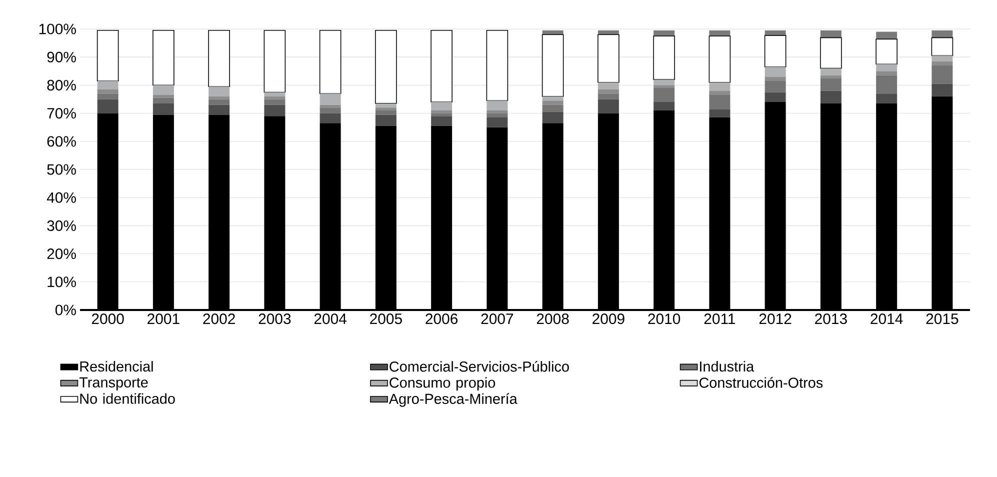  I want to click on legend-label: Agro-Pesca-Minería, so click(453, 400).